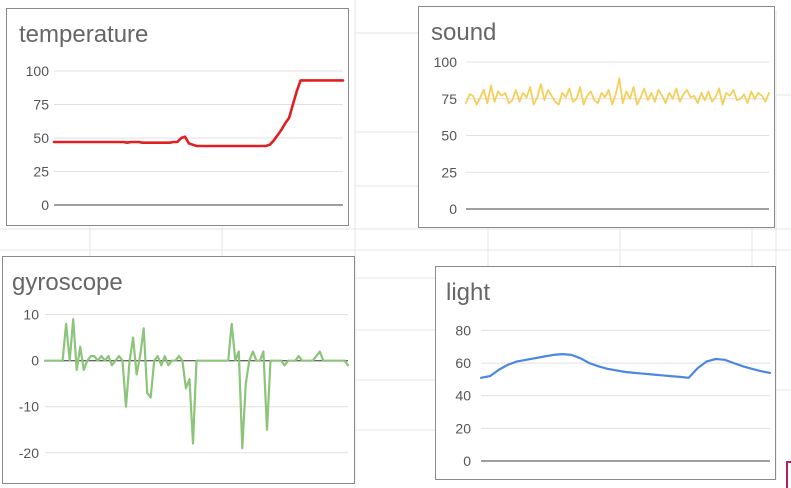  Describe the element at coordinates (463, 330) in the screenshot. I see `y-tick-label: 80` at that location.